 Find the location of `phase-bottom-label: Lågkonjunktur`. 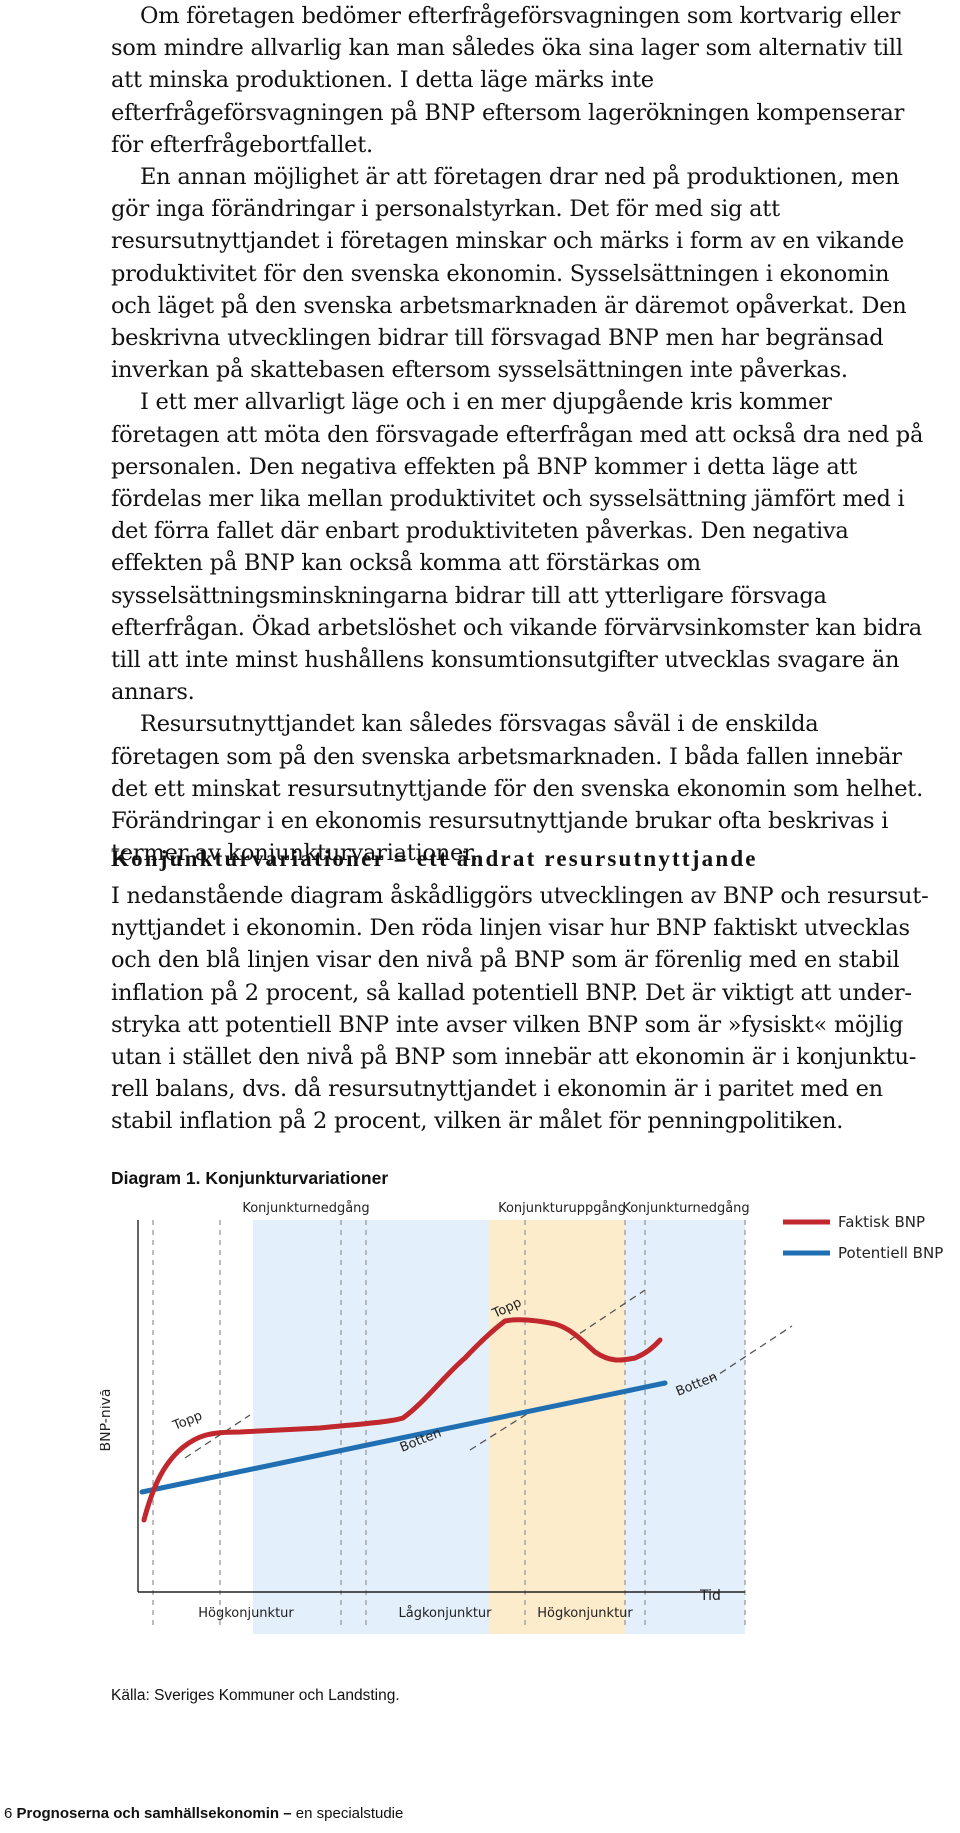

phase-bottom-label: Lågkonjunktur is located at coordinates (445, 1613).